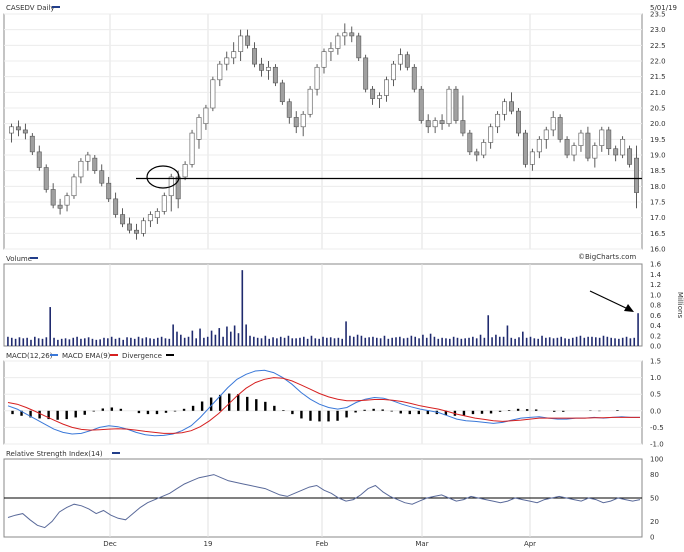 The image size is (684, 552). Describe the element at coordinates (656, 275) in the screenshot. I see `volume-tick-label: 1.4` at that location.